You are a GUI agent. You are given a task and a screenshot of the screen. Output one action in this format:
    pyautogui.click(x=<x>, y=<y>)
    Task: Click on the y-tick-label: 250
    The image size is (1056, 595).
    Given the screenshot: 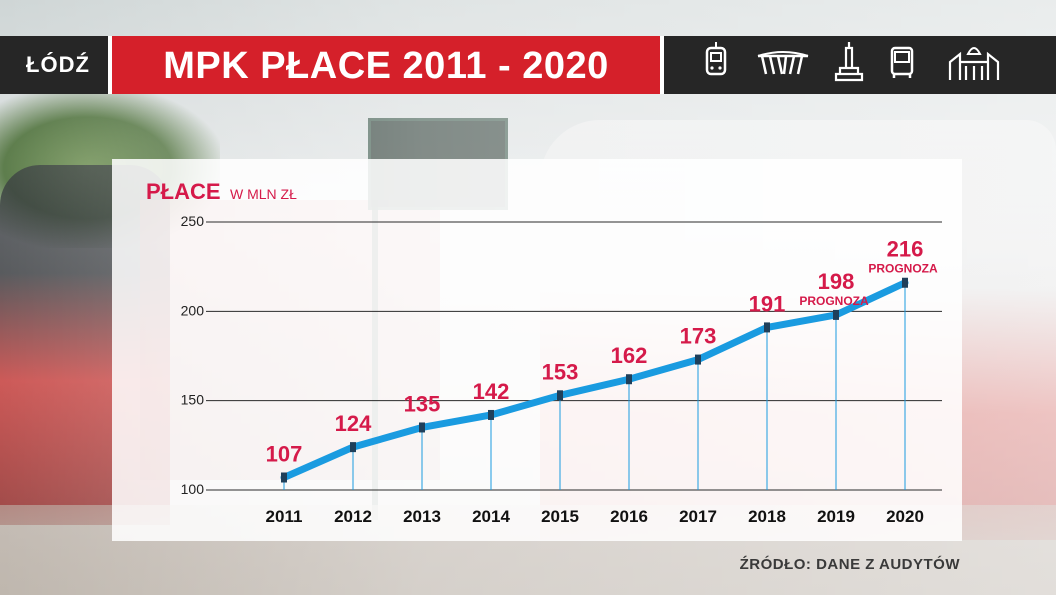 What is the action you would take?
    pyautogui.click(x=193, y=221)
    